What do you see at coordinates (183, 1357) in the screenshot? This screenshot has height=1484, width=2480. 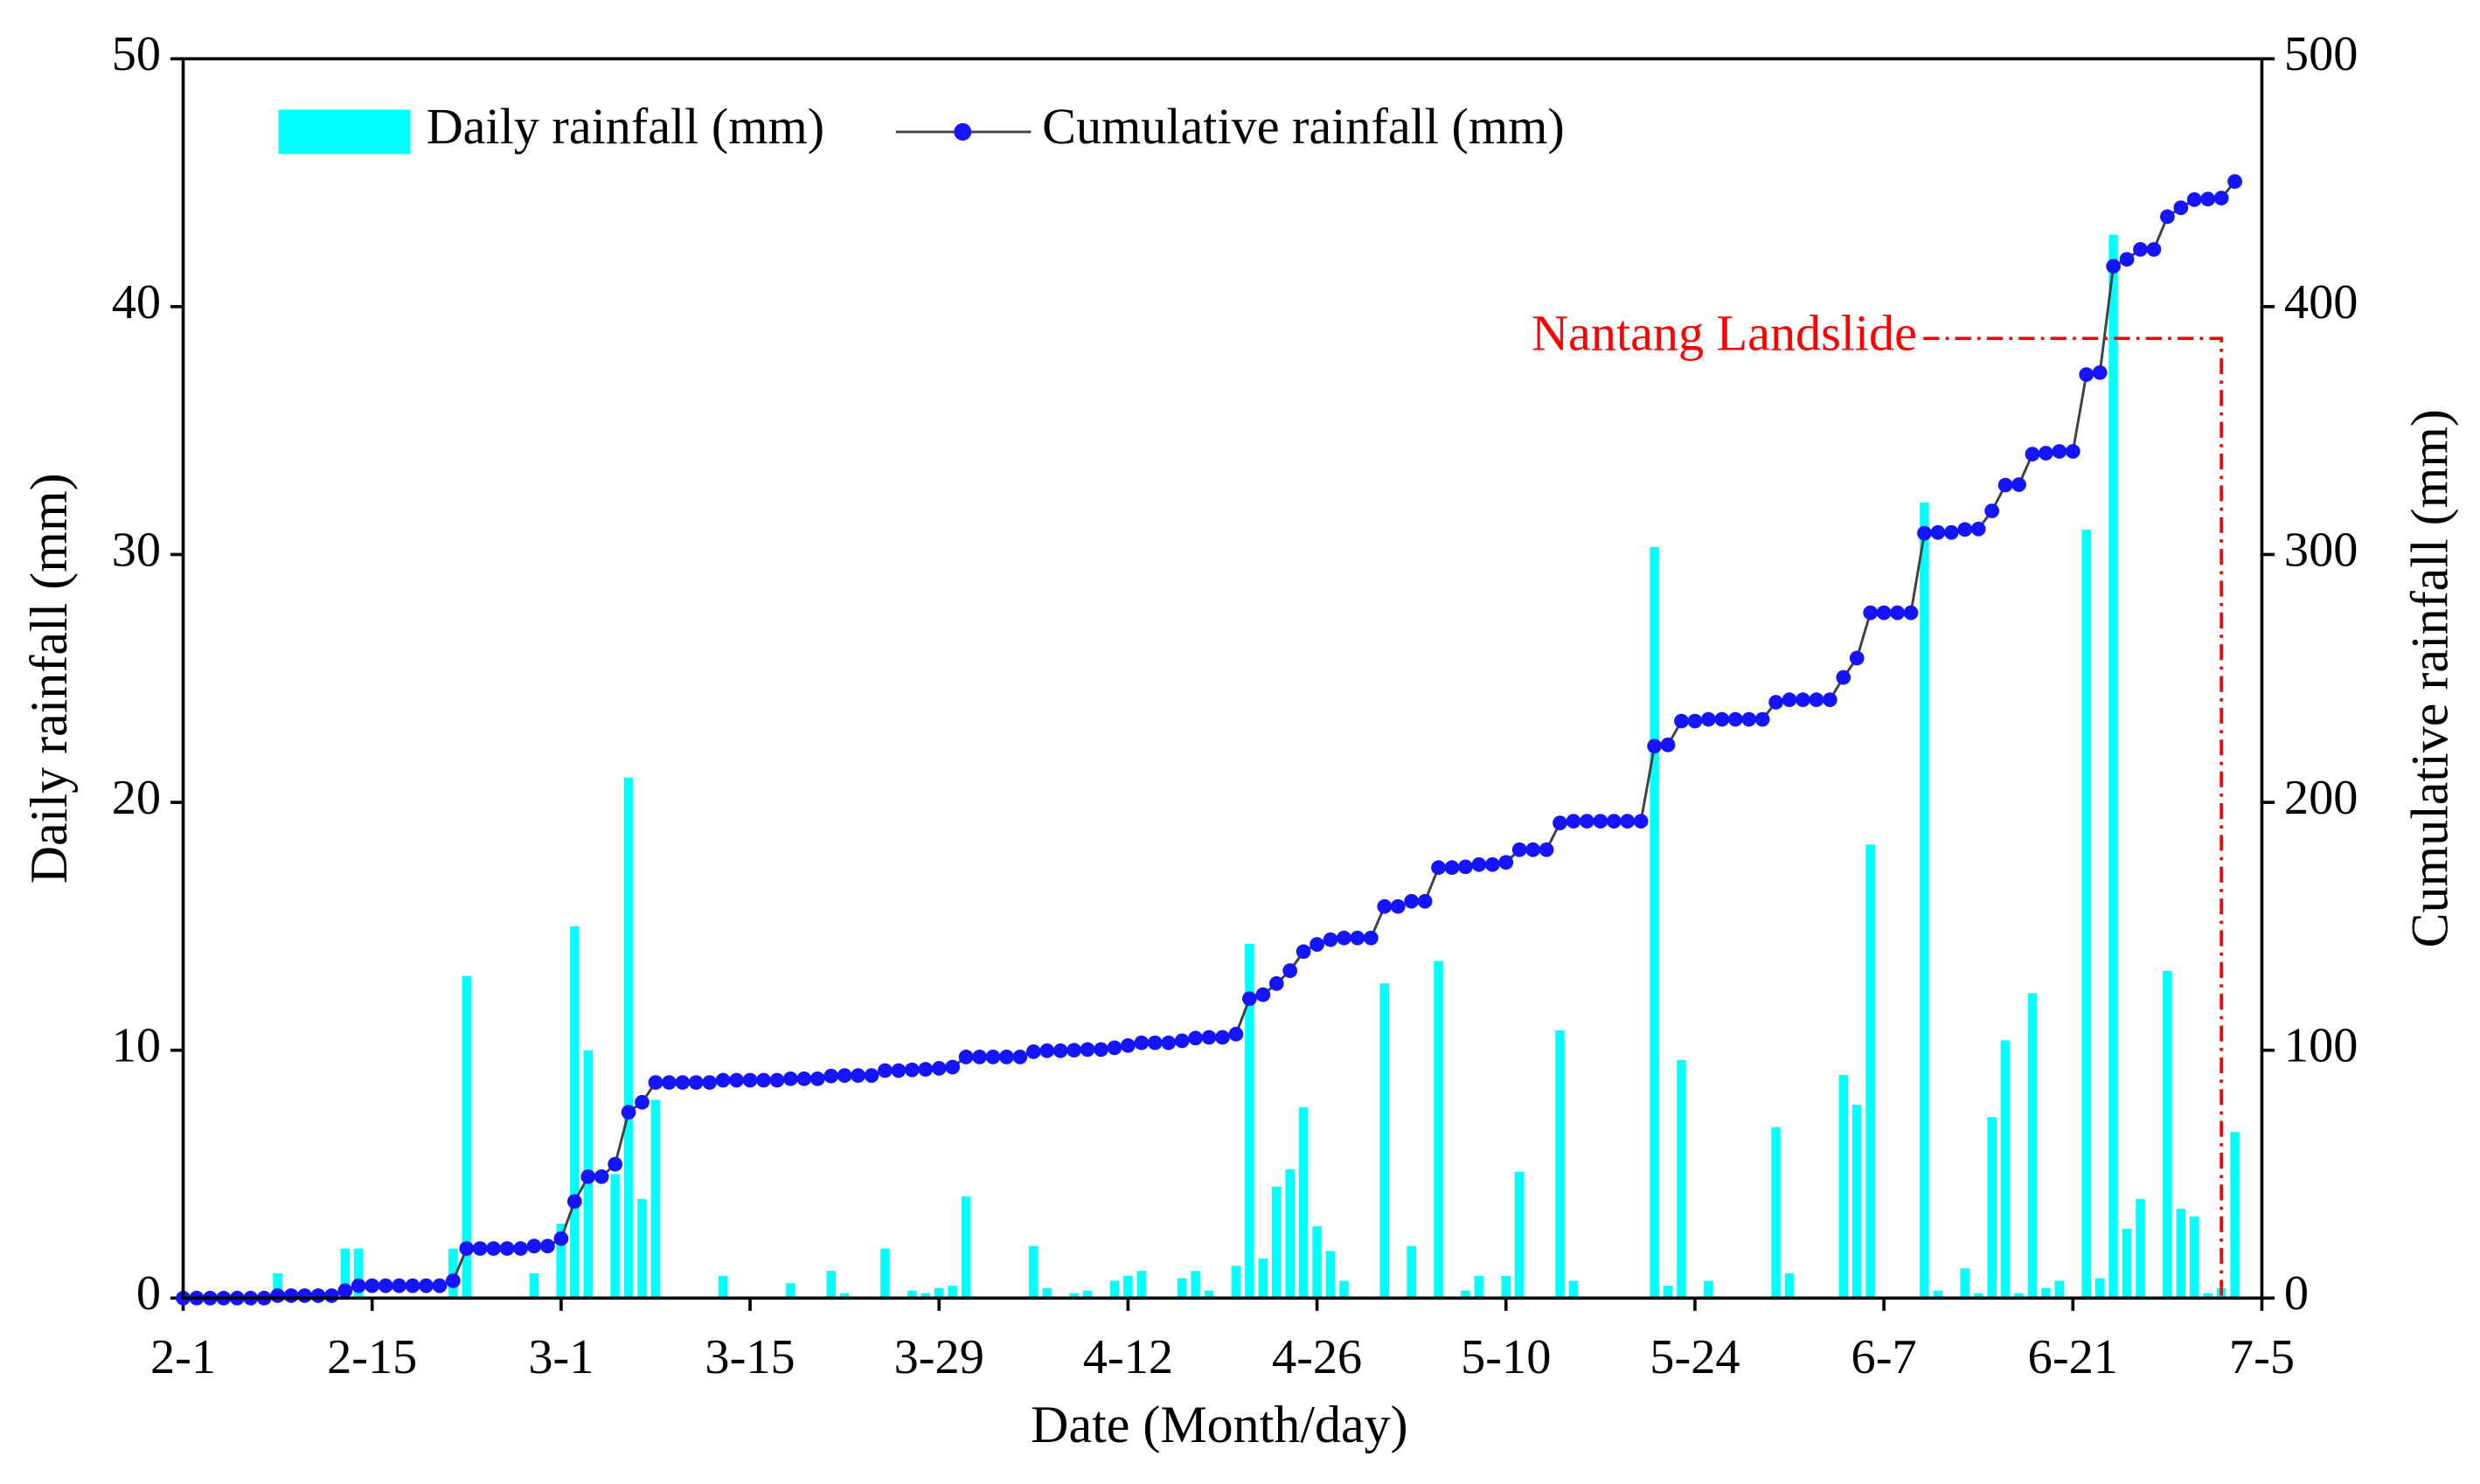 I see `x-tick-label: 2-1` at bounding box center [183, 1357].